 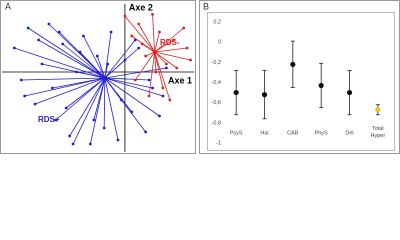 What do you see at coordinates (293, 133) in the screenshot?
I see `x-tick-label: CAB` at bounding box center [293, 133].